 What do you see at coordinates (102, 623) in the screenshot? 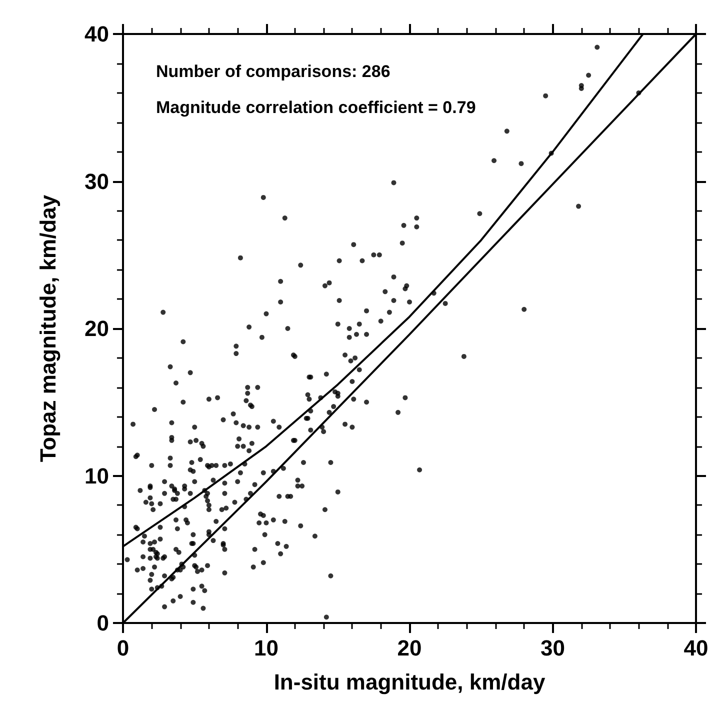
I see `y-tick-label: 0` at bounding box center [102, 623].